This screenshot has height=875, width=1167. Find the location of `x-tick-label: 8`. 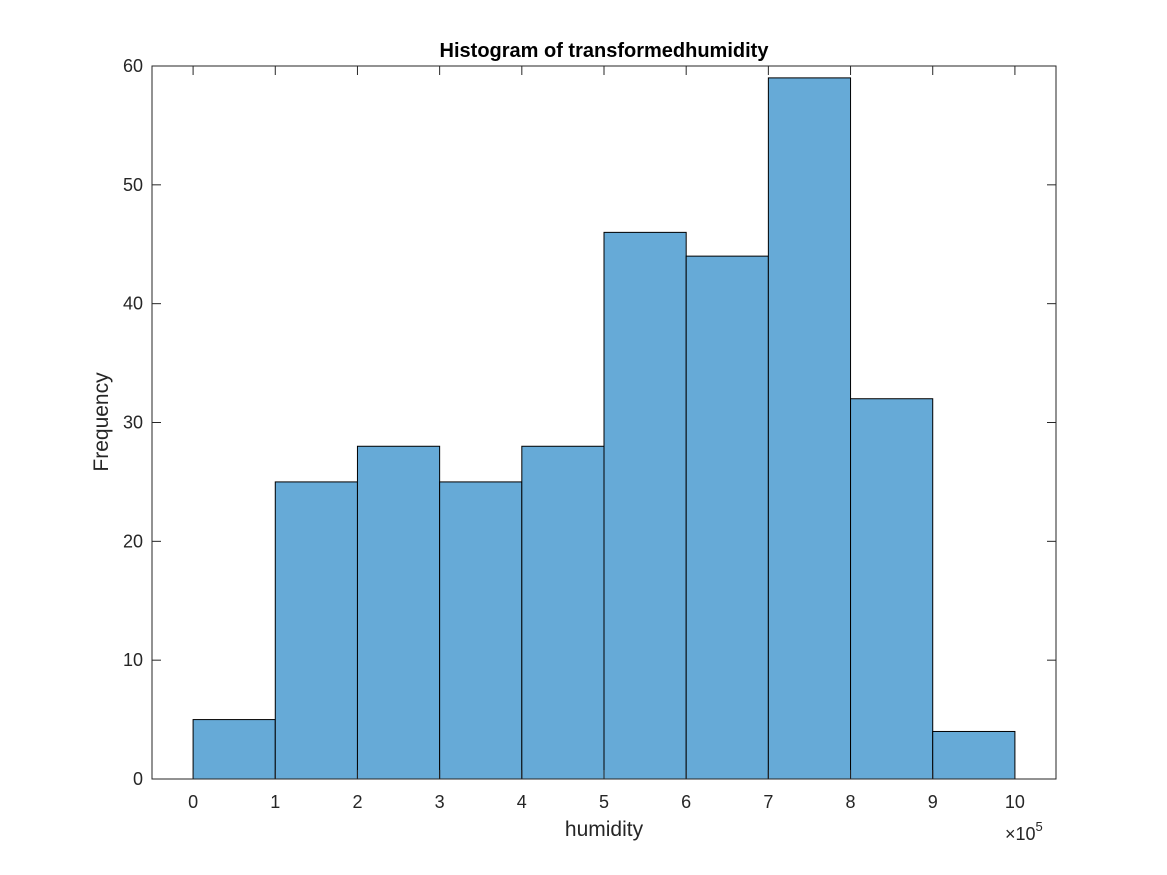

x-tick-label: 8 is located at coordinates (851, 802).